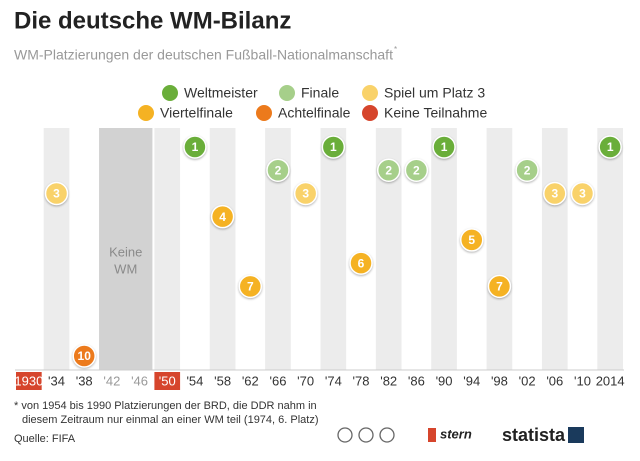 The image size is (640, 461). What do you see at coordinates (278, 380) in the screenshot?
I see `x-tick-label: '66` at bounding box center [278, 380].